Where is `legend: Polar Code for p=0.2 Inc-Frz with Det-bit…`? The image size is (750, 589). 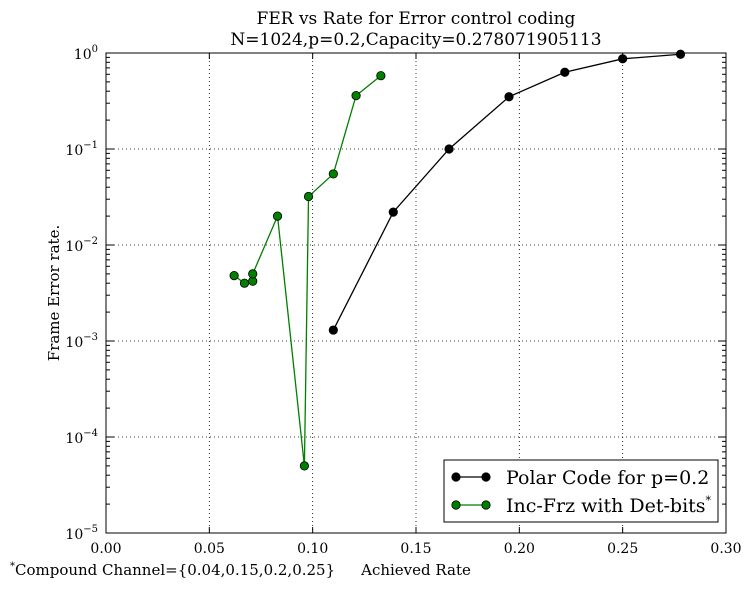 legend: Polar Code for p=0.2 Inc-Frz with Det-bit… is located at coordinates (581, 491).